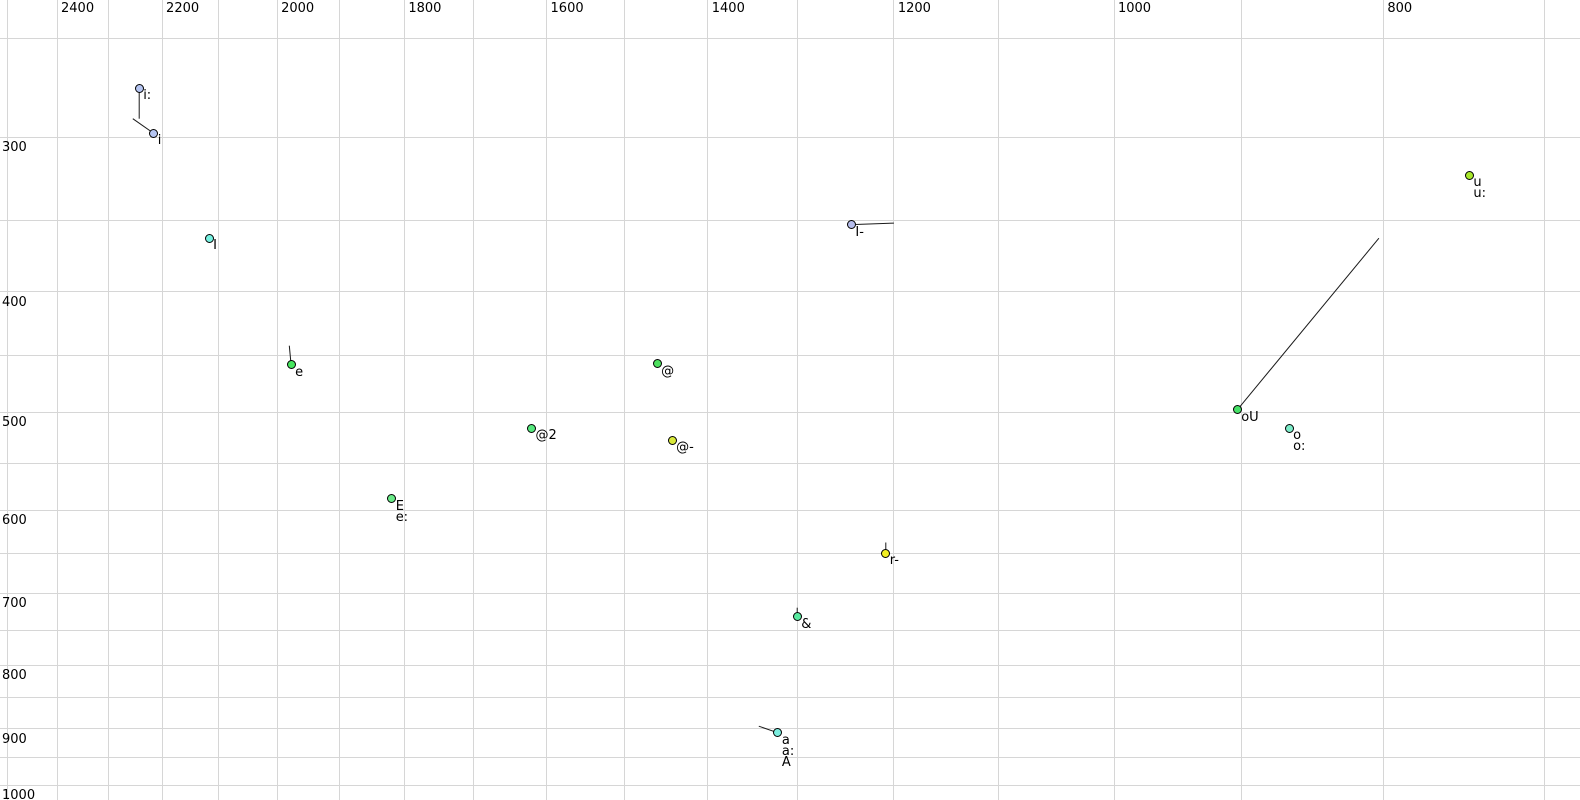  What do you see at coordinates (402, 517) in the screenshot?
I see `vowel-label-line: e:` at bounding box center [402, 517].